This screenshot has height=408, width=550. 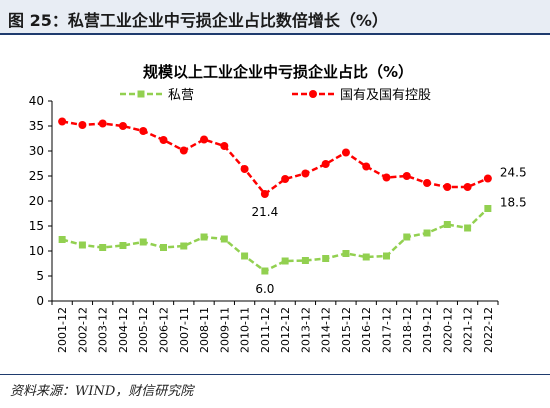 What do you see at coordinates (305, 330) in the screenshot?
I see `x-tick-label: 2013-12` at bounding box center [305, 330].